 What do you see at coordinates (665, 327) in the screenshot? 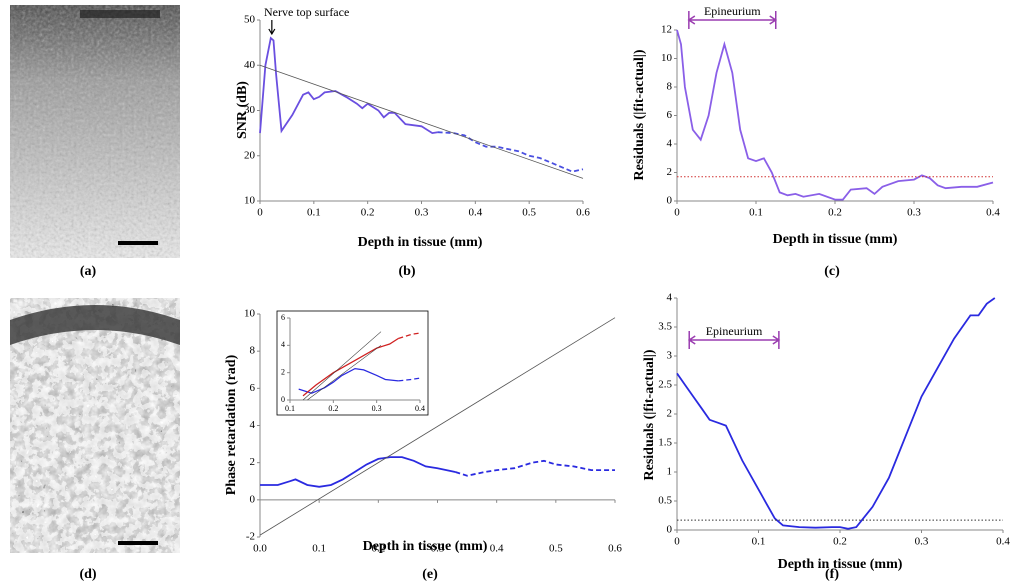
I see `y-tick-label: 3.5` at bounding box center [665, 327].